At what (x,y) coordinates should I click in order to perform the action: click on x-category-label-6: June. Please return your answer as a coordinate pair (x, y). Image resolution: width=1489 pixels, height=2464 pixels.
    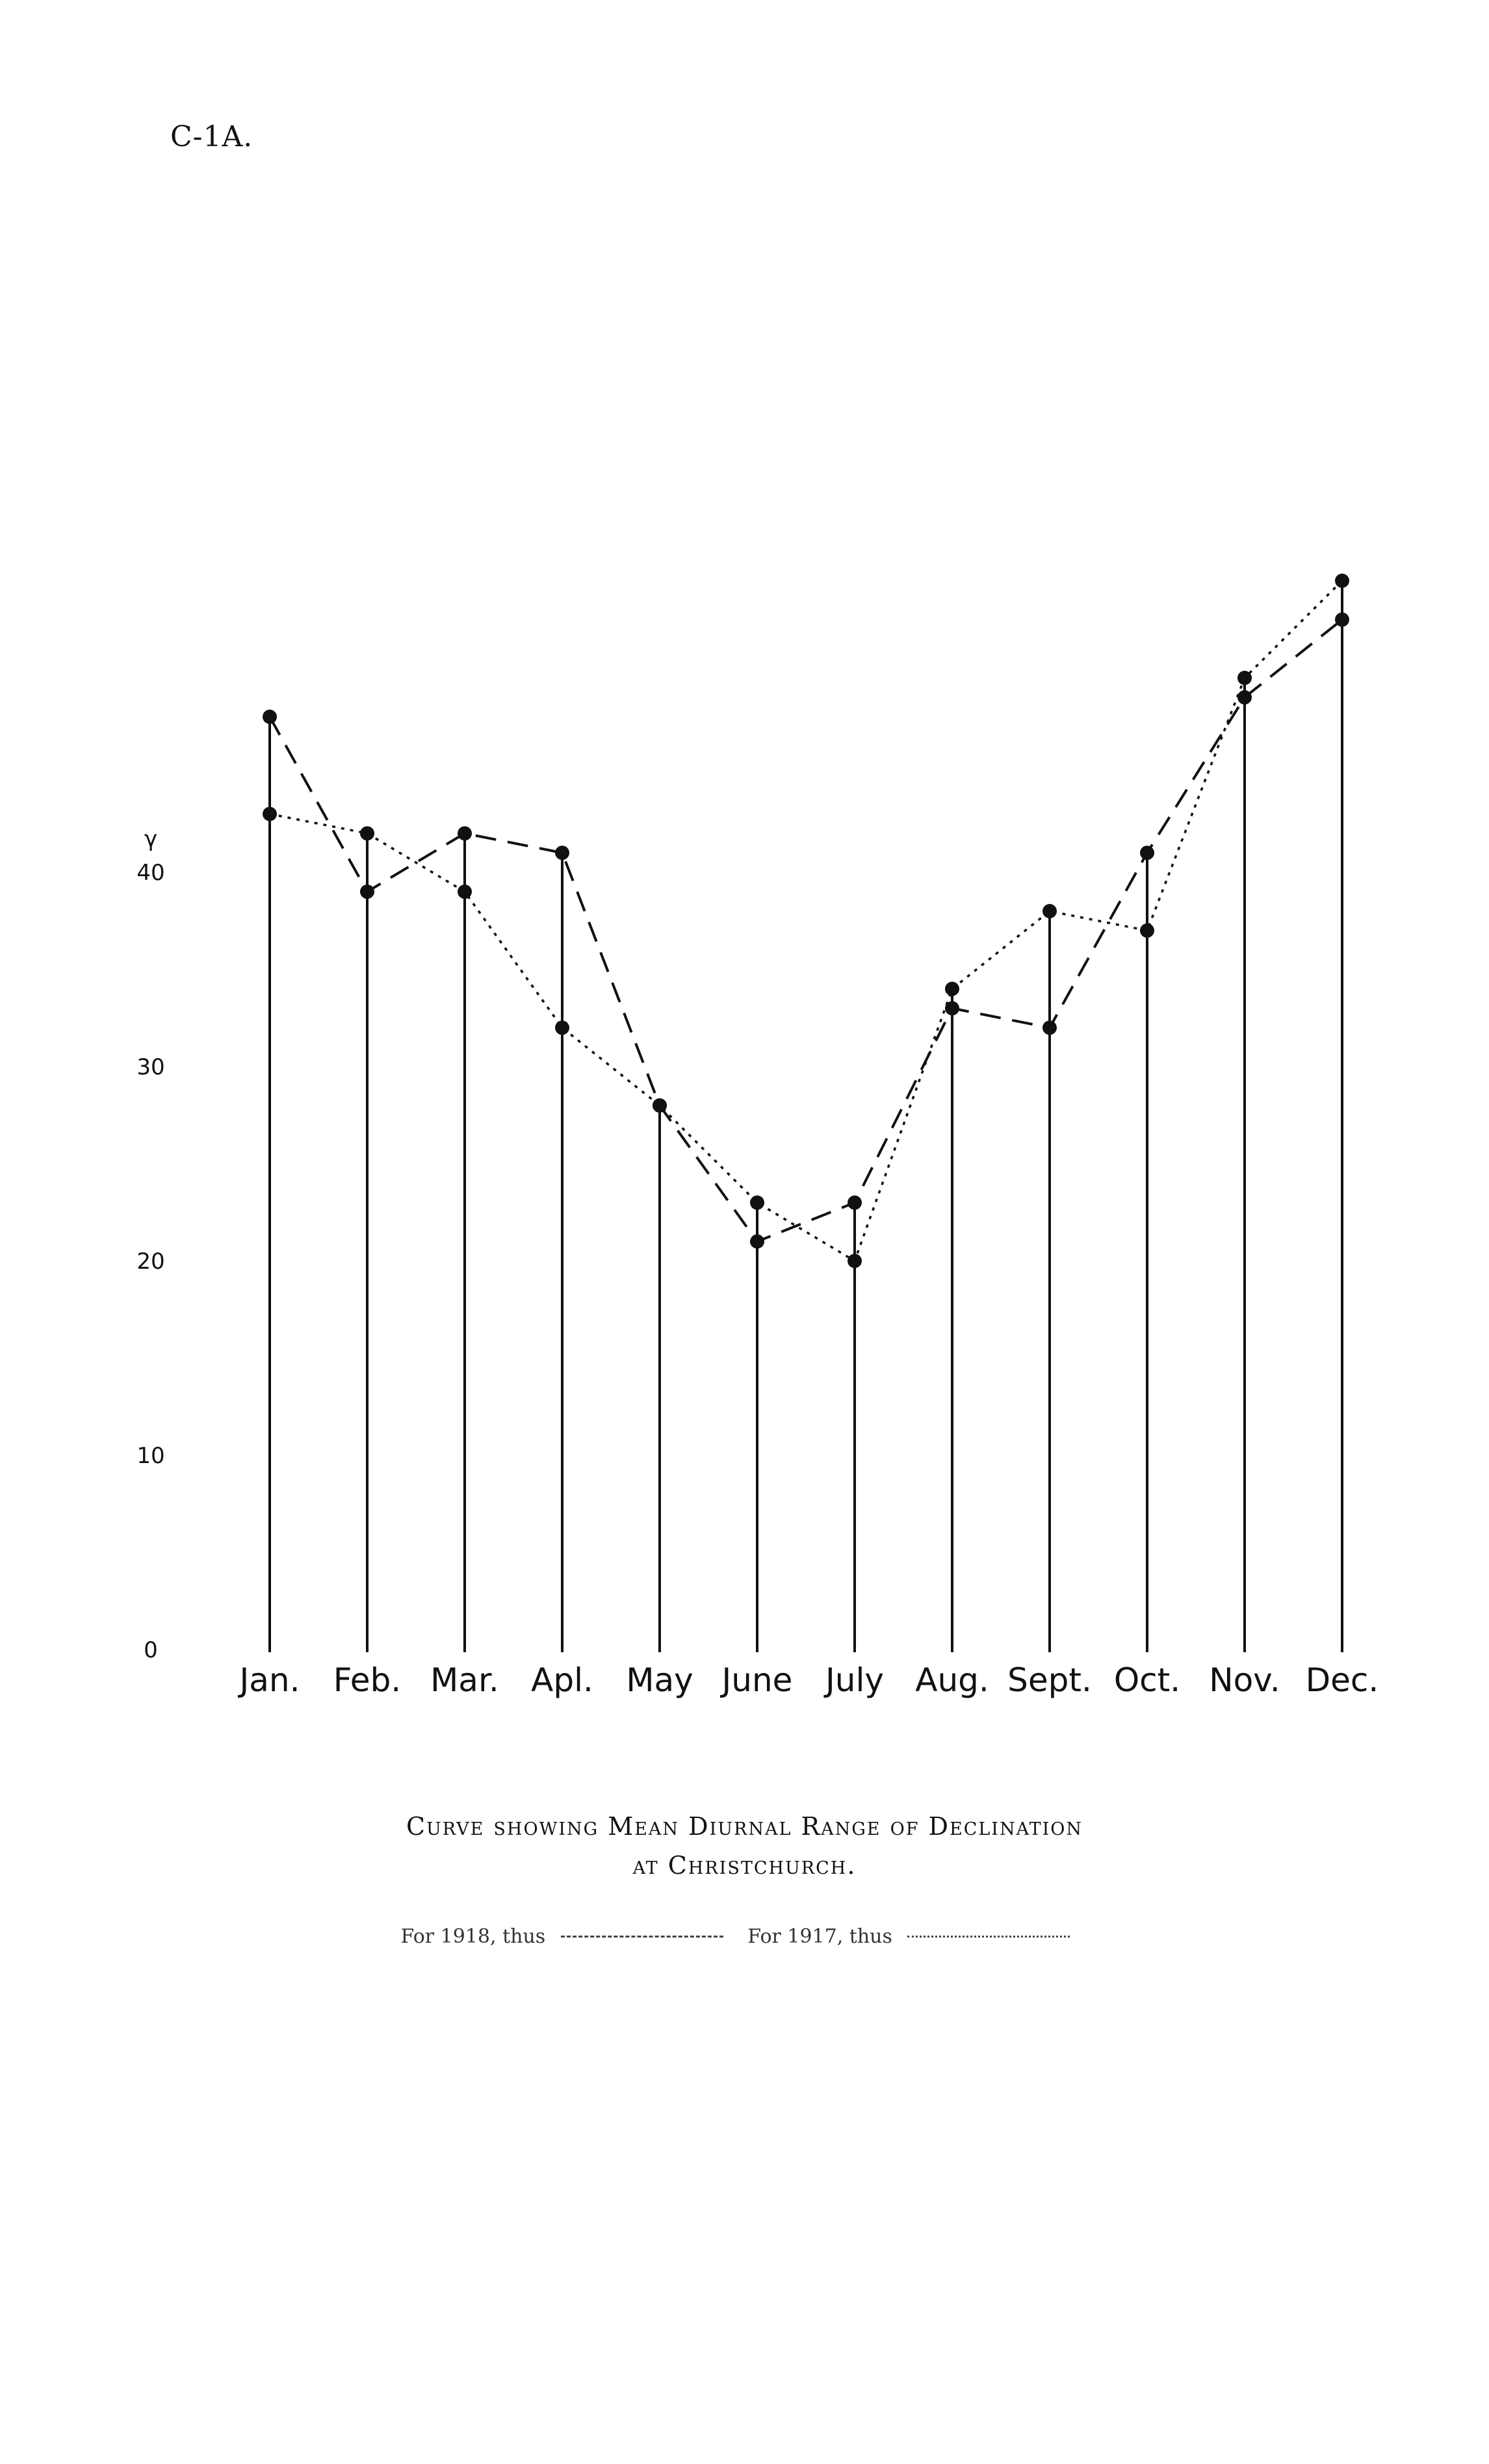
    Looking at the image, I should click on (756, 1680).